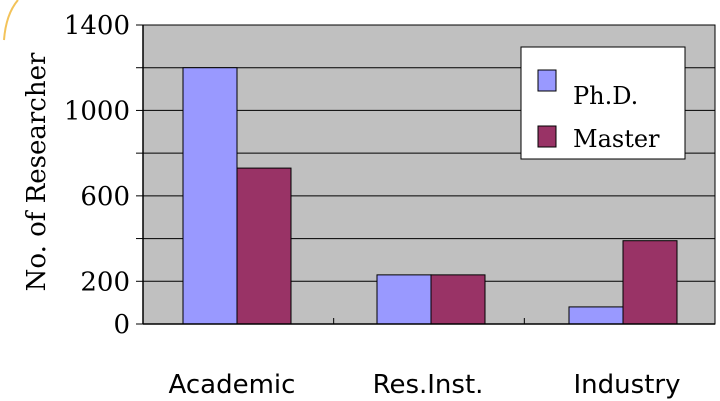  I want to click on legend-swatch-master, so click(547, 136).